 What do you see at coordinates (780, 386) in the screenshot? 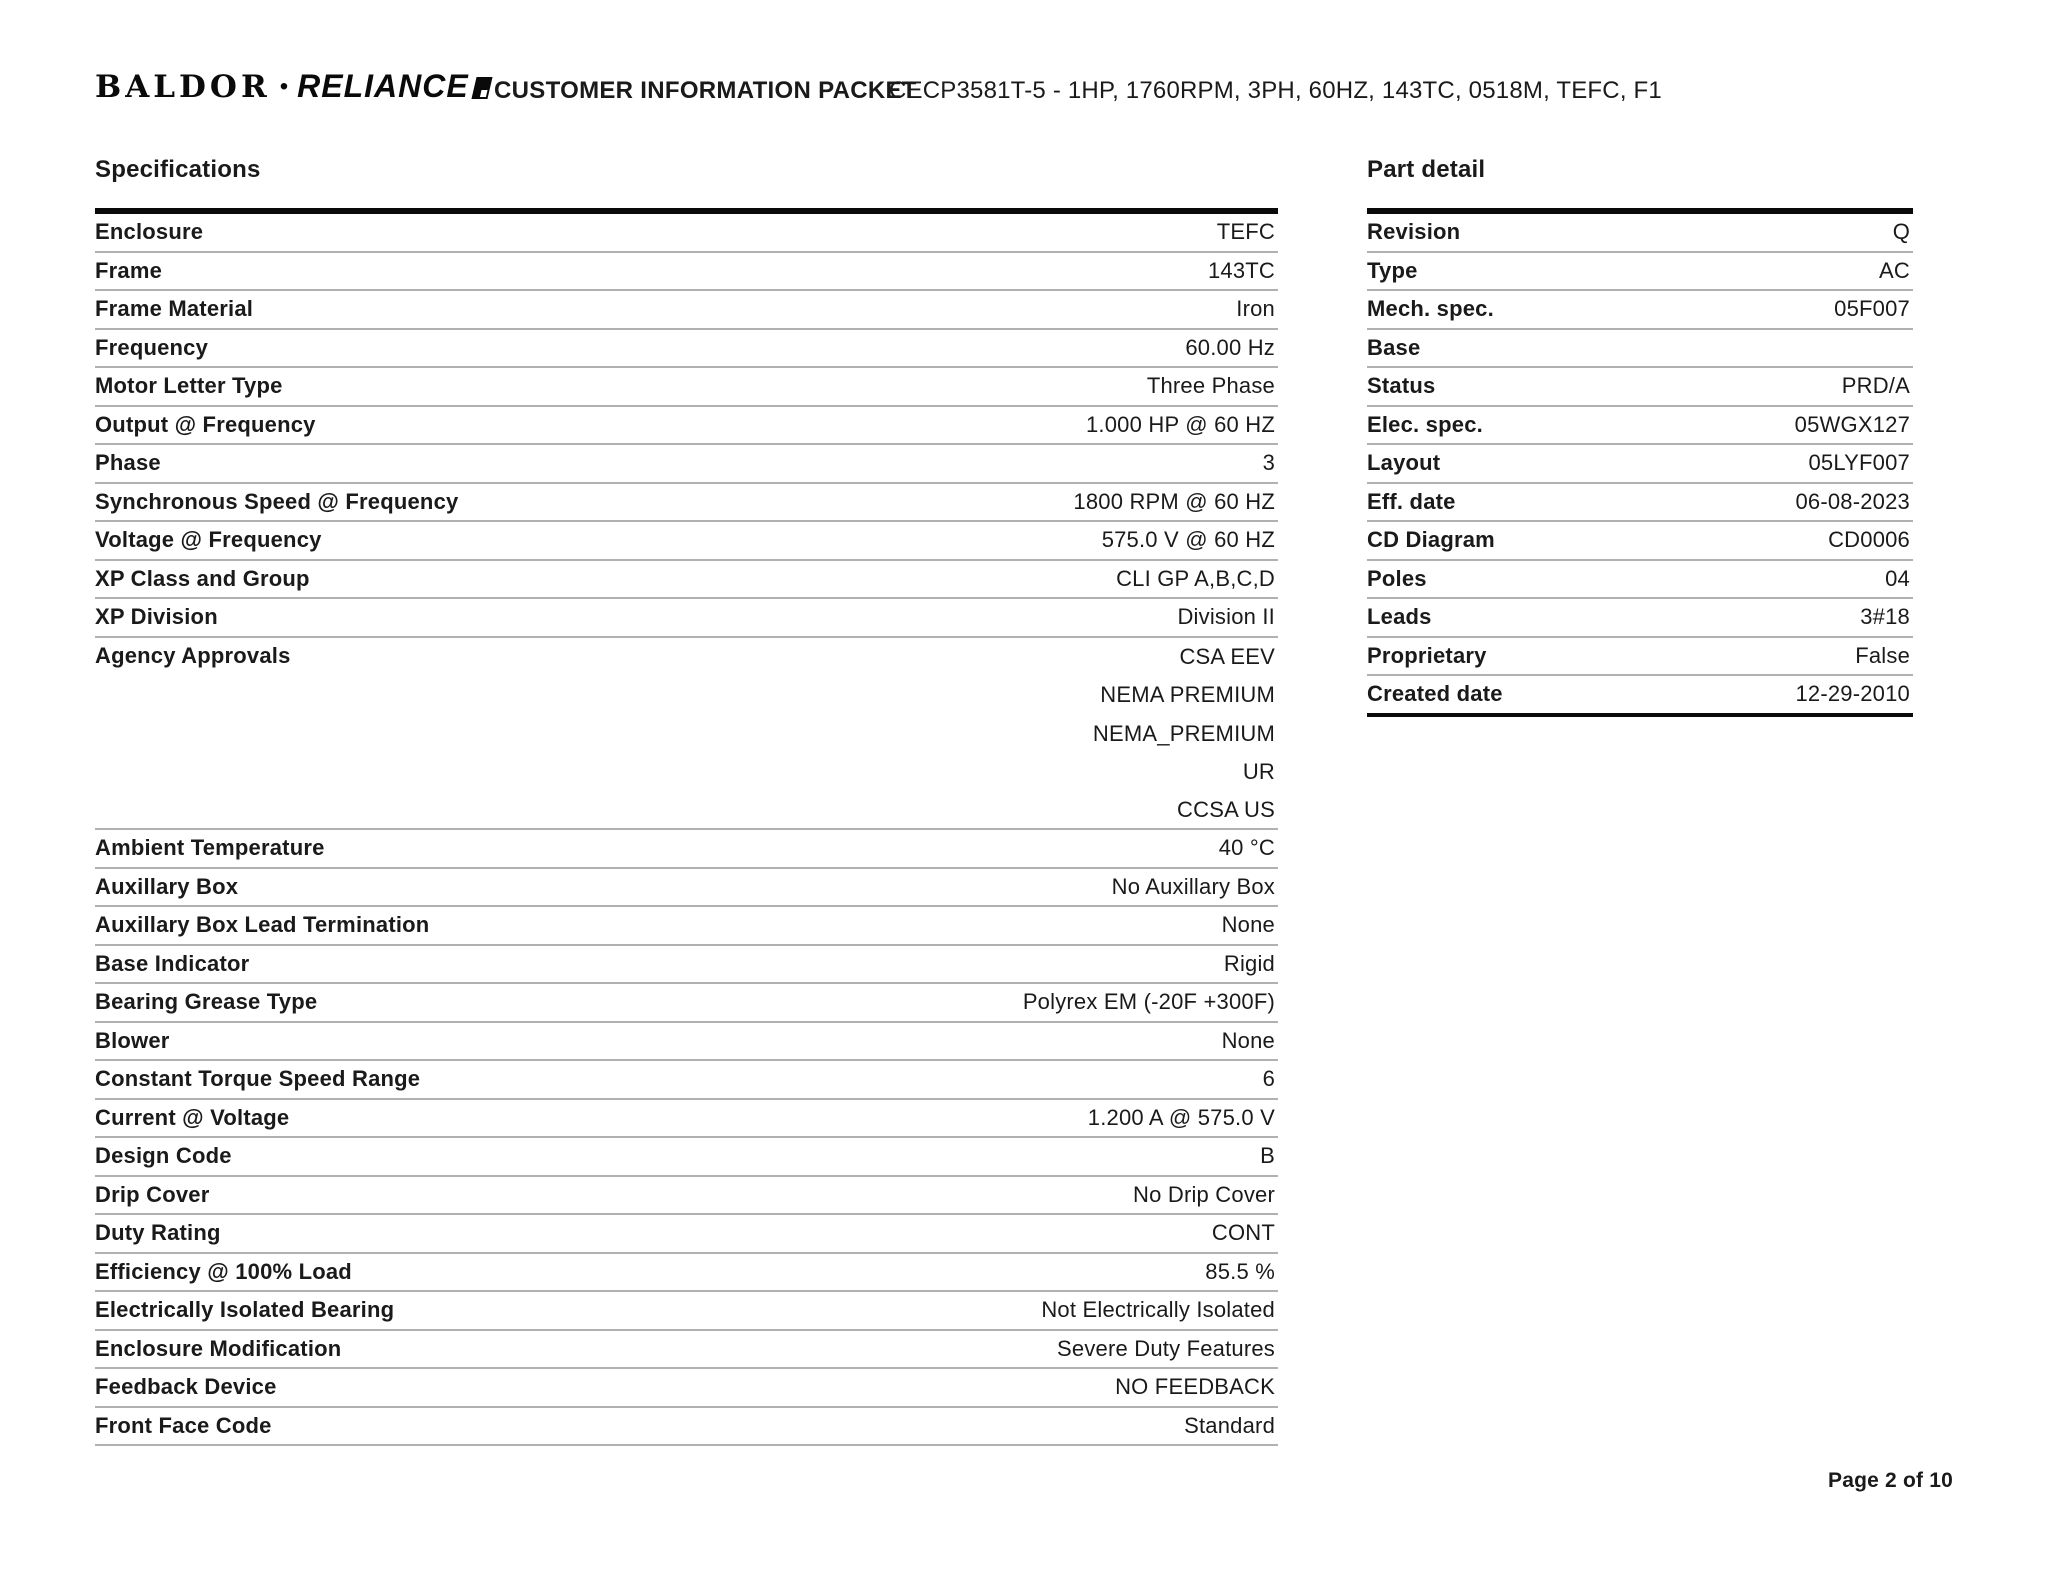
I see `row-values: Three Phase` at bounding box center [780, 386].